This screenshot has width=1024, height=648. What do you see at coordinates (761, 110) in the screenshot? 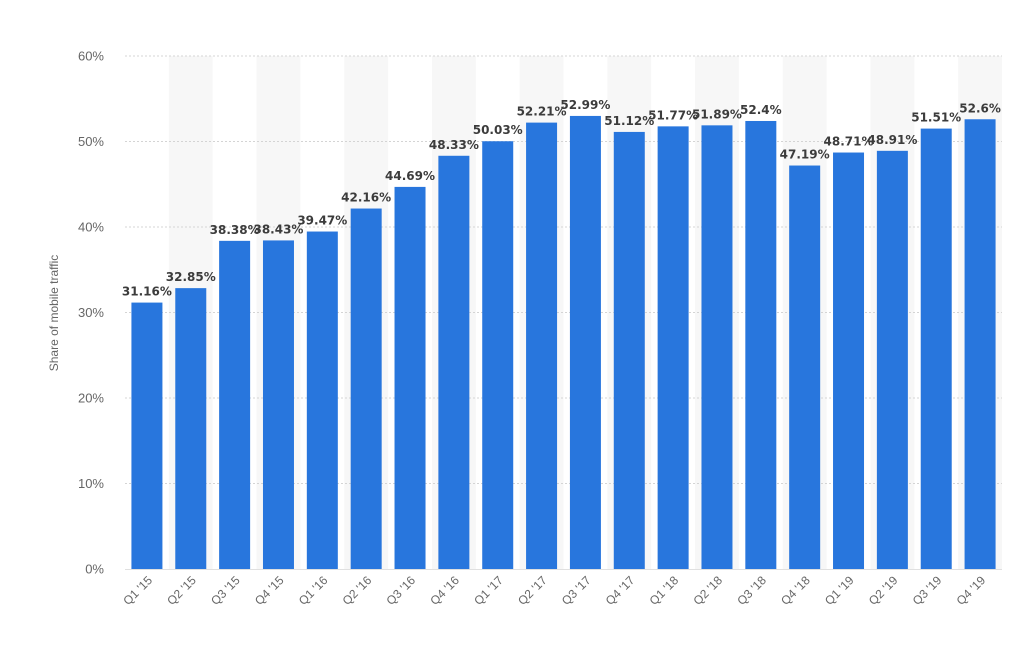
I see `data-label: 52.4%` at bounding box center [761, 110].